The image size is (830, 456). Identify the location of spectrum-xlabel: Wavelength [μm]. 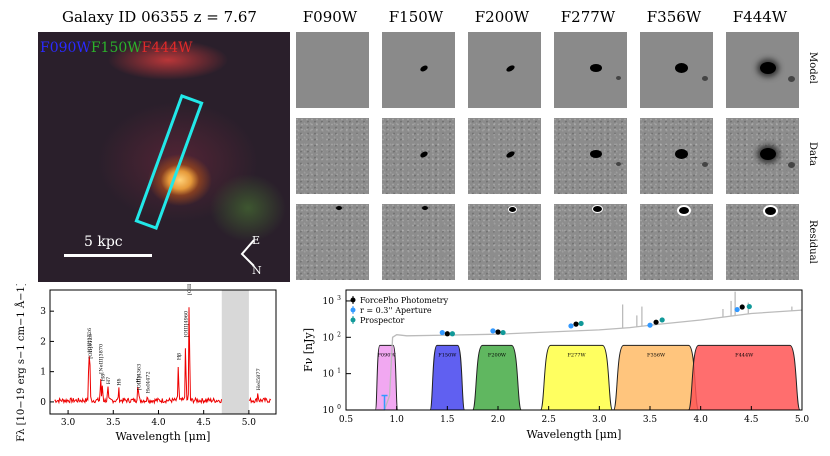
(163, 436).